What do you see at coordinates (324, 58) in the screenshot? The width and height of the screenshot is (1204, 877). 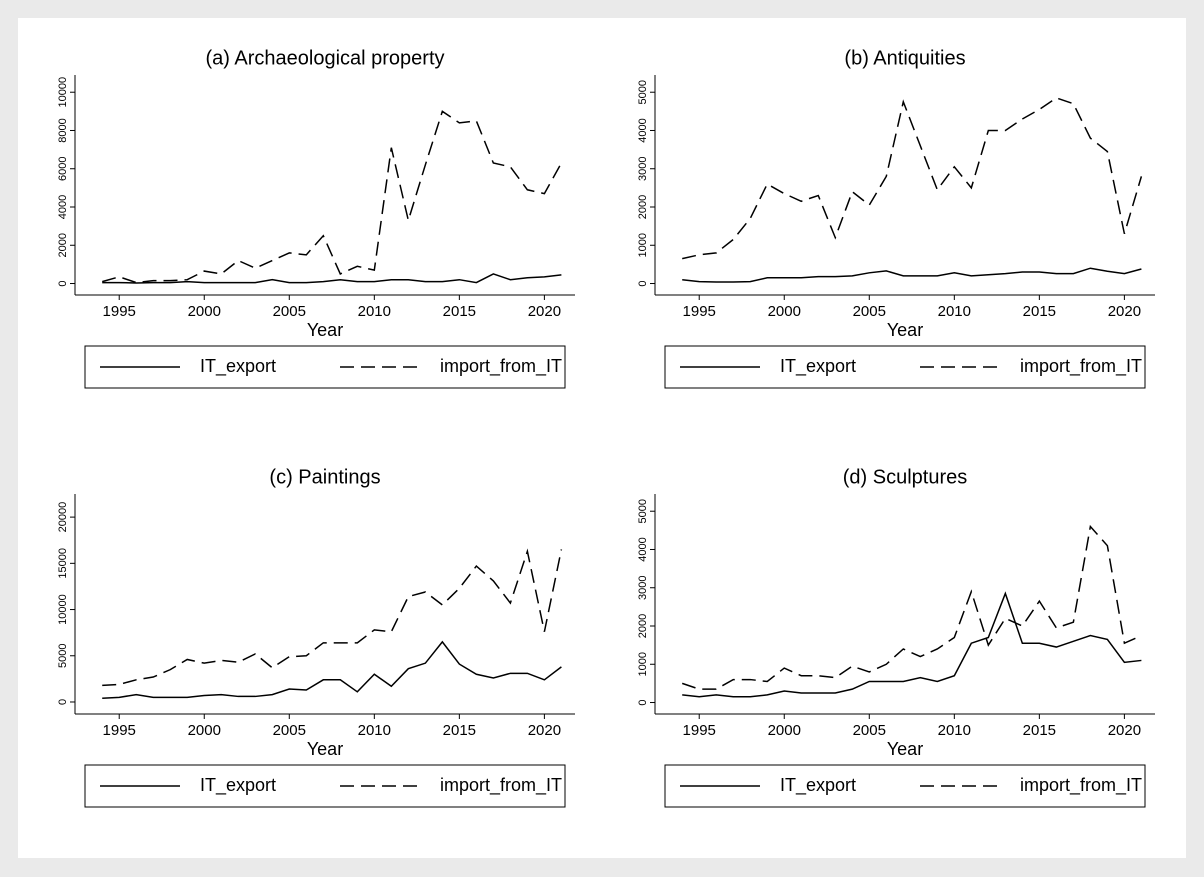 I see `panel-title: (a) Archaeological property` at bounding box center [324, 58].